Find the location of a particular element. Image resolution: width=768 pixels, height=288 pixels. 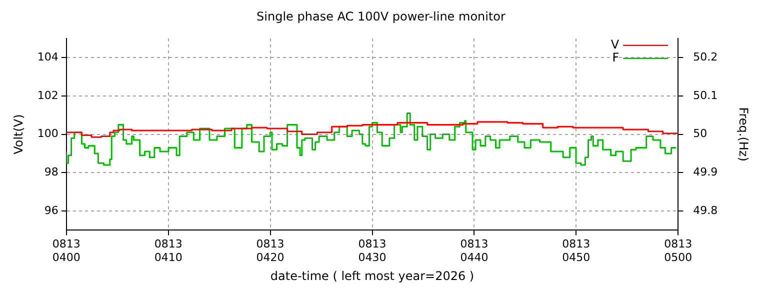

x-tick-label: 0813 0400 is located at coordinates (66, 251).